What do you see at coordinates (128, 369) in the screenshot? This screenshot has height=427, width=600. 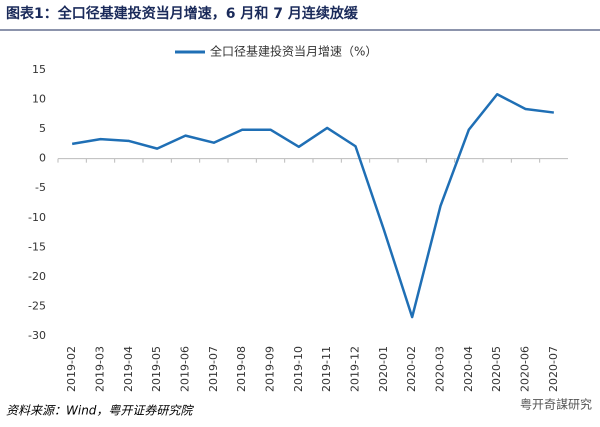 I see `x-tick-label: 2019-04` at bounding box center [128, 369].